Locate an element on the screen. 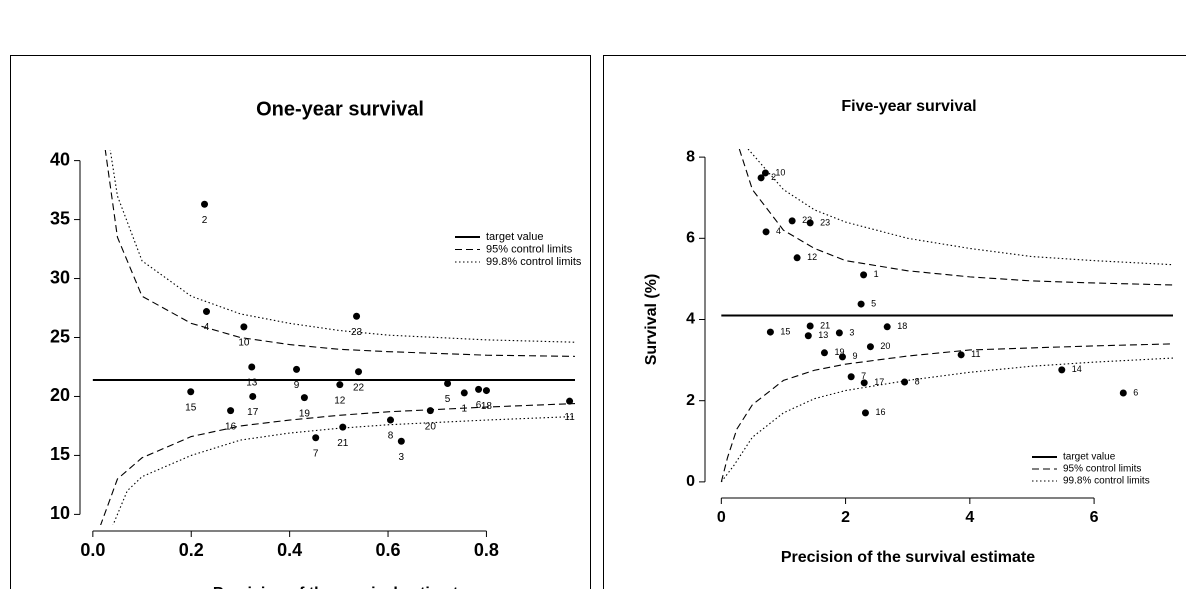 Image resolution: width=1186 pixels, height=589 pixels. point-label: 3 is located at coordinates (851, 332).